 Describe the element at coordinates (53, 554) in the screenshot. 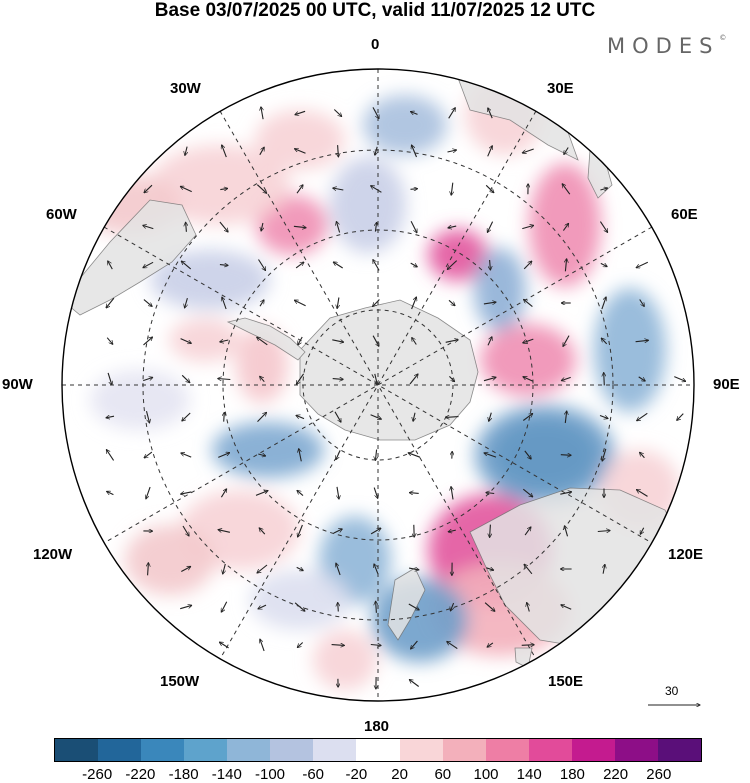

I see `lon-label-120w: 120W` at that location.